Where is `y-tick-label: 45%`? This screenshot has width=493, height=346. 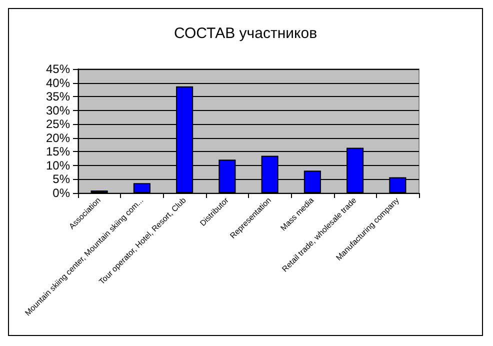
y-tick-label: 45% is located at coordinates (58, 69).